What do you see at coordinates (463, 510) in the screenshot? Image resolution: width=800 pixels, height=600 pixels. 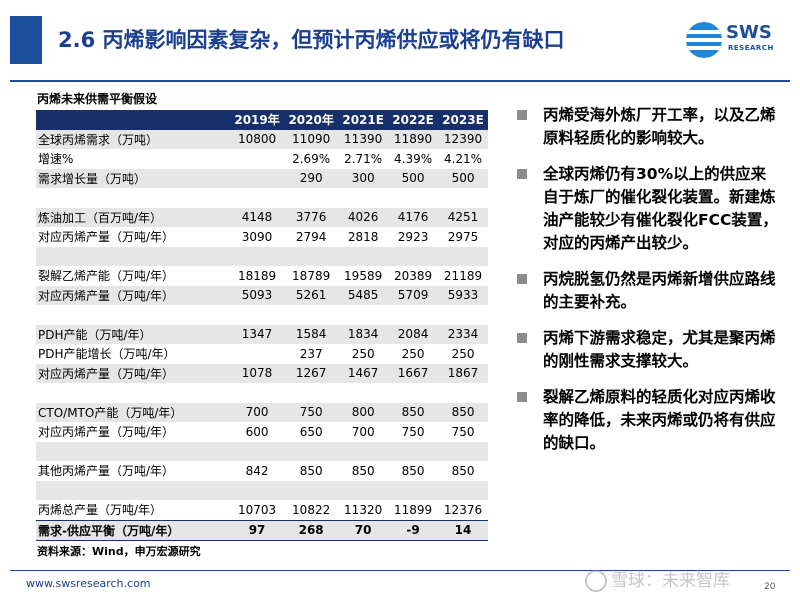 I see `value-cell: 12376` at bounding box center [463, 510].